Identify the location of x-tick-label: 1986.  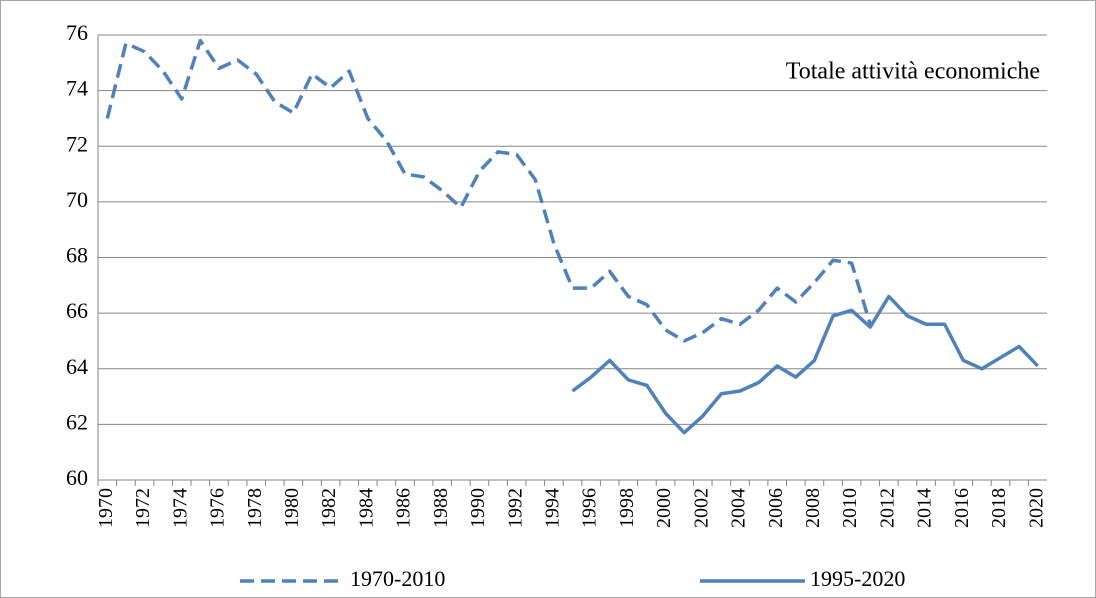
(404, 508).